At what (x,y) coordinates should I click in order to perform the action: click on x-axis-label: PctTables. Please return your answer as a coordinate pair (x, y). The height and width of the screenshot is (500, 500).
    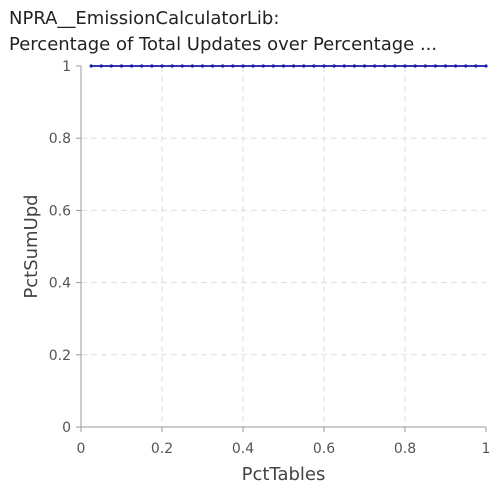
    Looking at the image, I should click on (284, 474).